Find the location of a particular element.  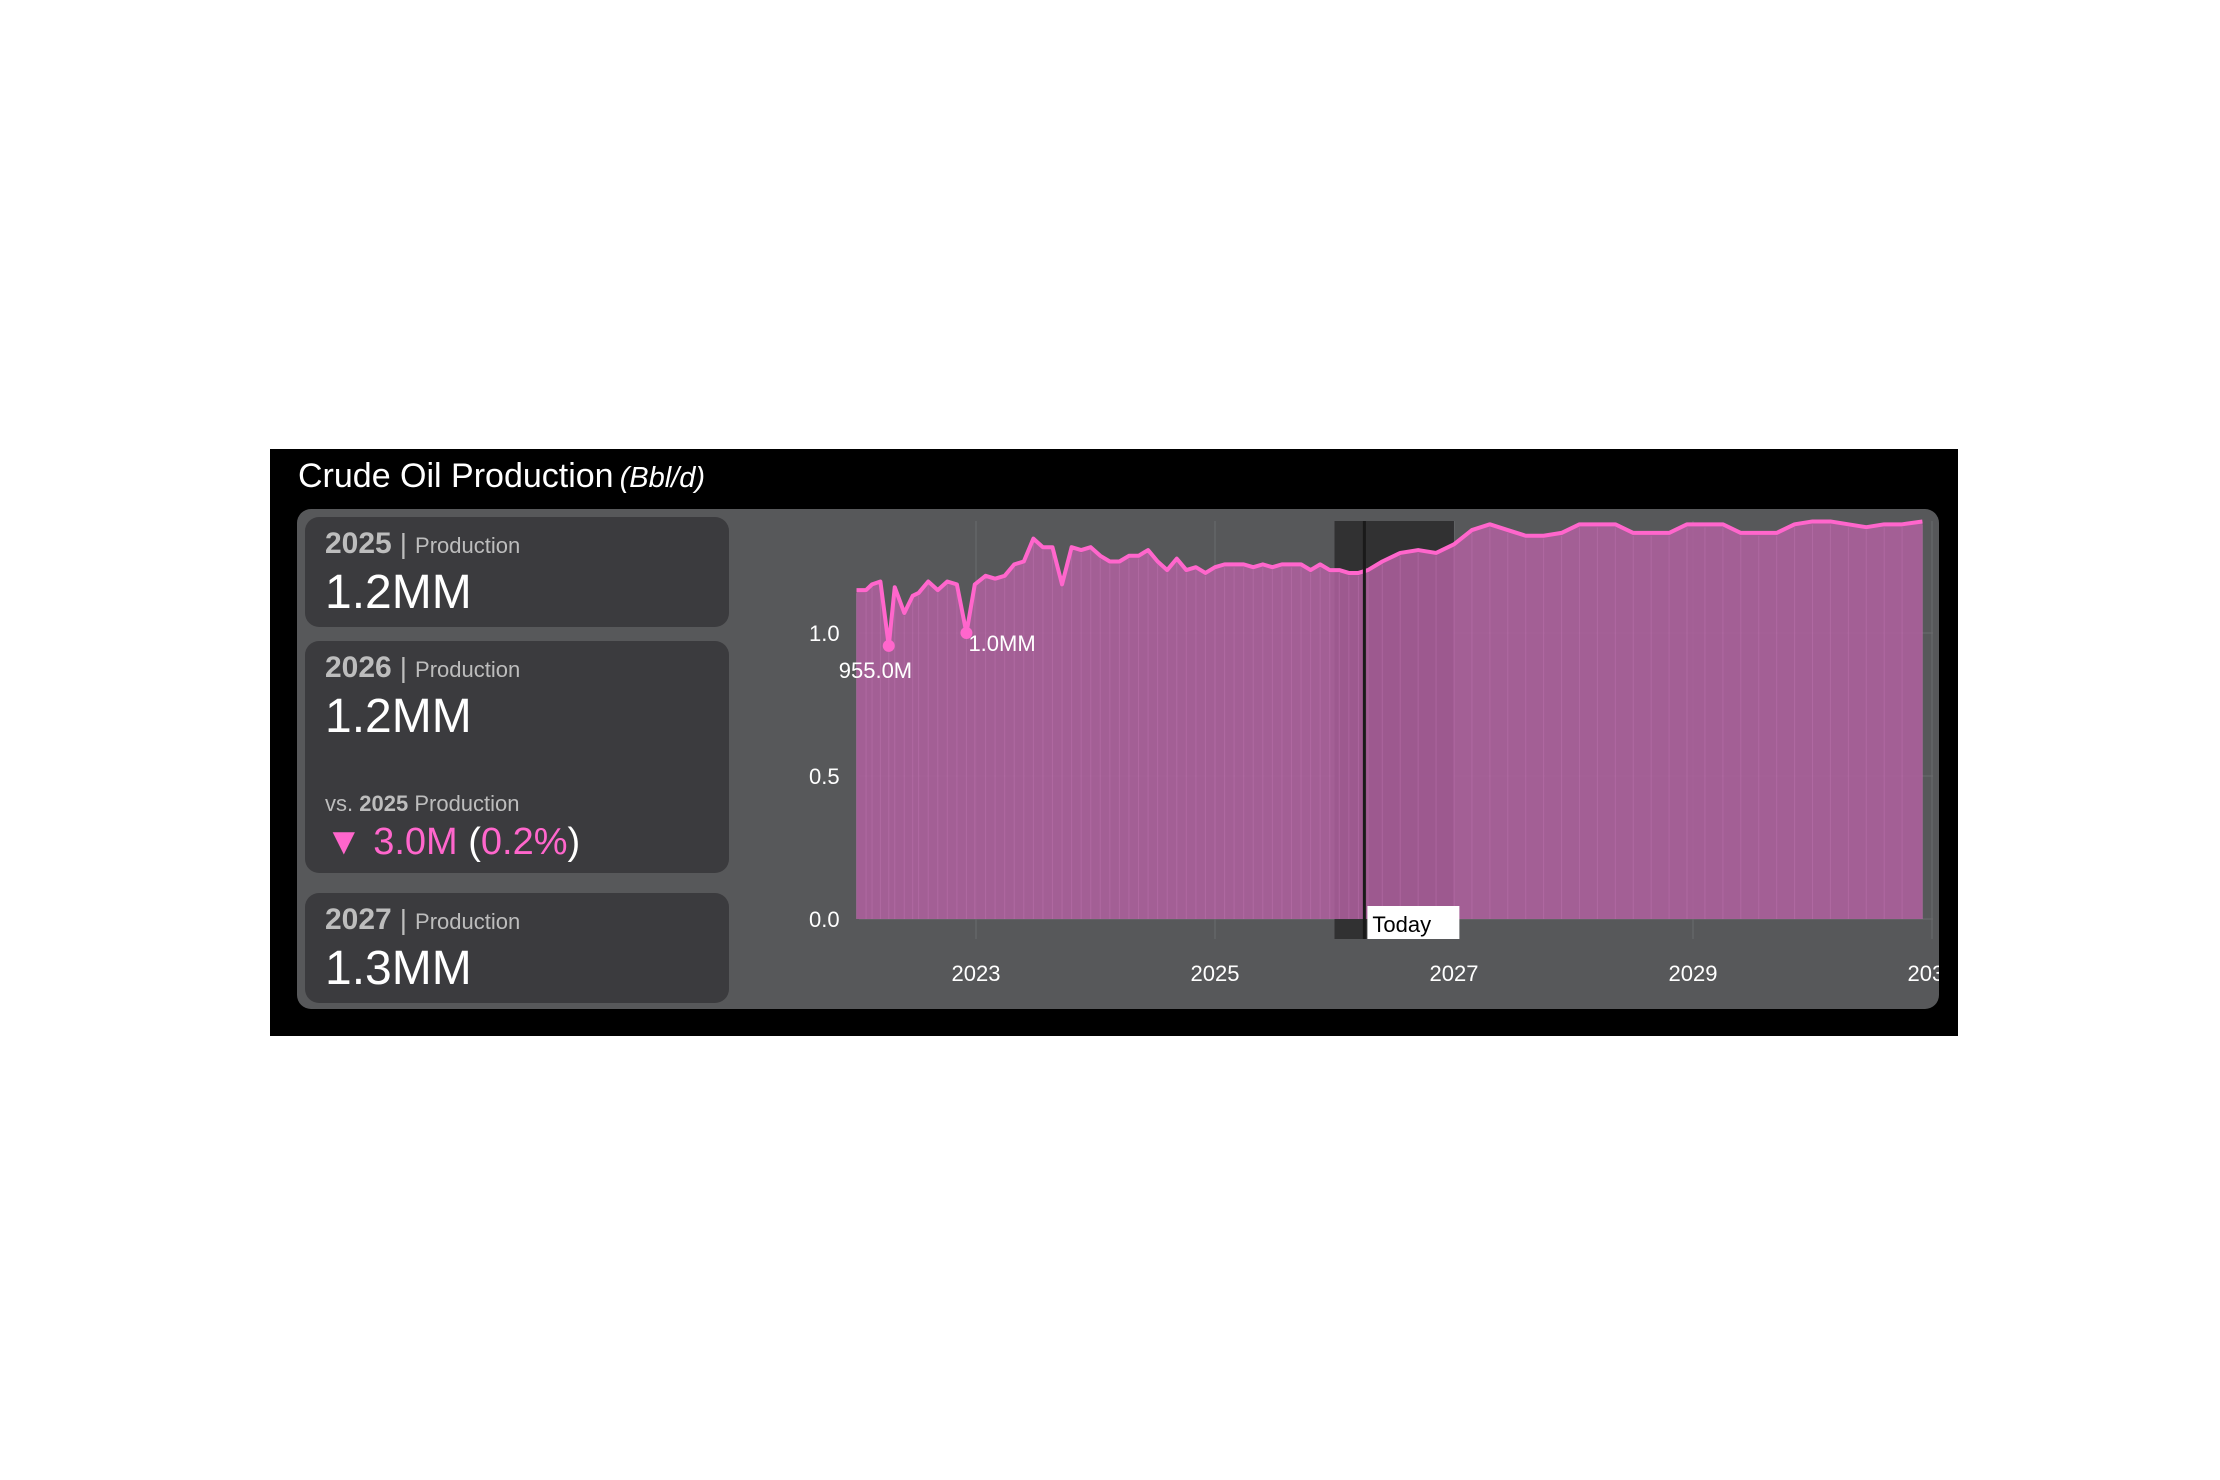

comparison-label: vs. 2025 Production is located at coordinates (422, 804).